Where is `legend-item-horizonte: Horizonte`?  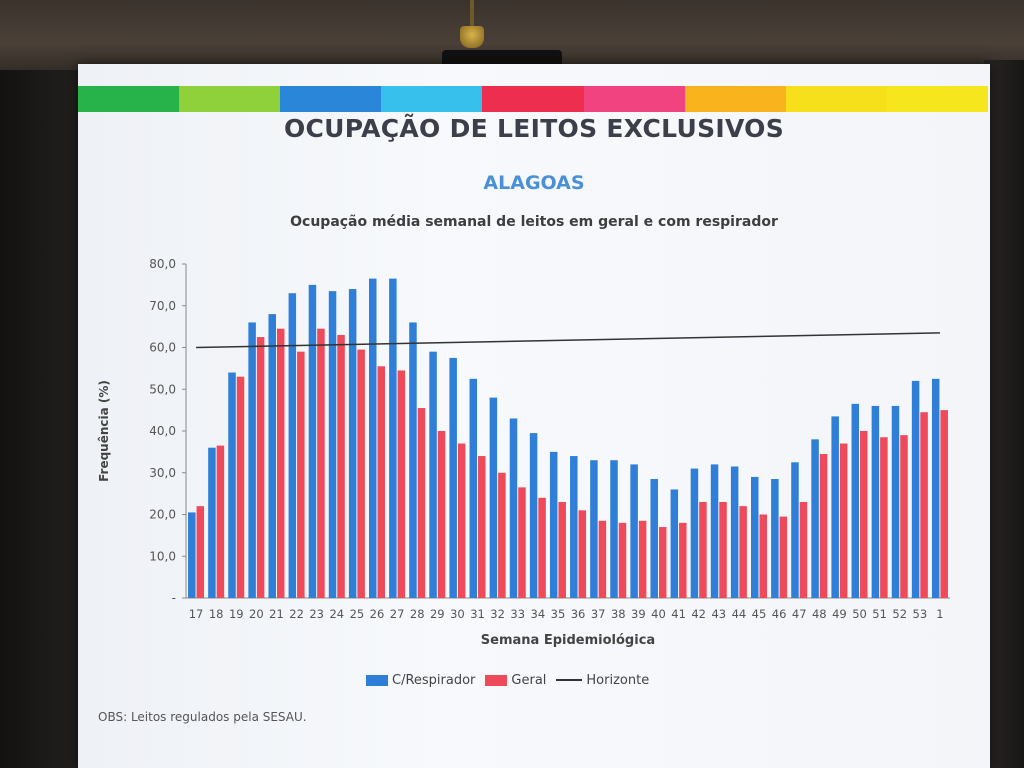 legend-item-horizonte: Horizonte is located at coordinates (602, 680).